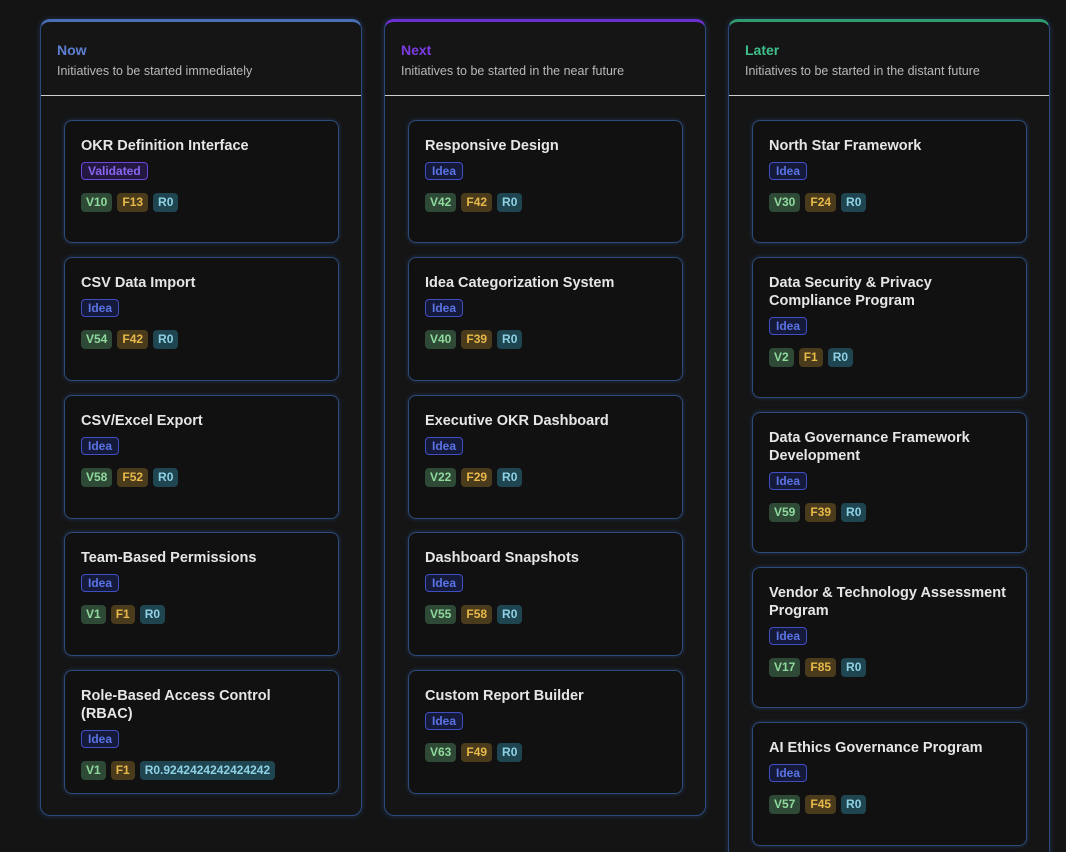  What do you see at coordinates (114, 171) in the screenshot?
I see `status-badge: Validated` at bounding box center [114, 171].